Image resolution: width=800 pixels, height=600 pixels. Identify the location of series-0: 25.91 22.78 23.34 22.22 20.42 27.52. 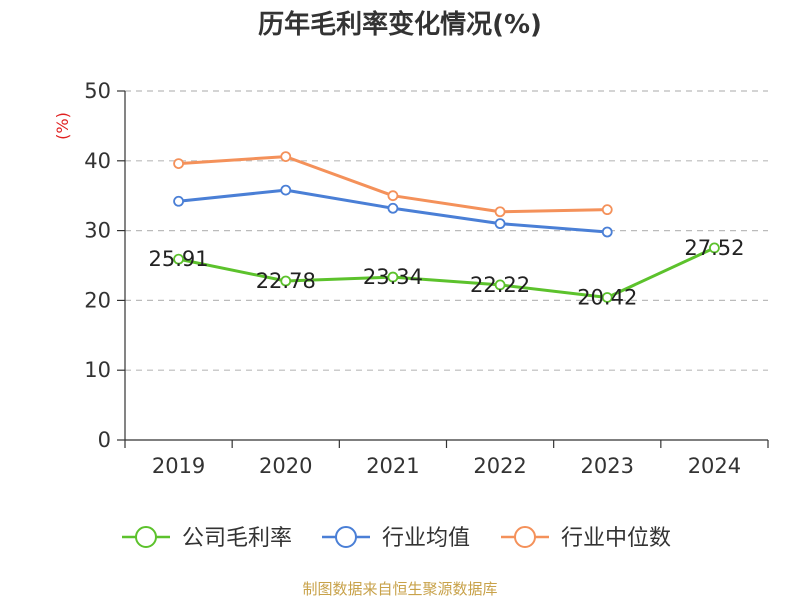
(447, 273).